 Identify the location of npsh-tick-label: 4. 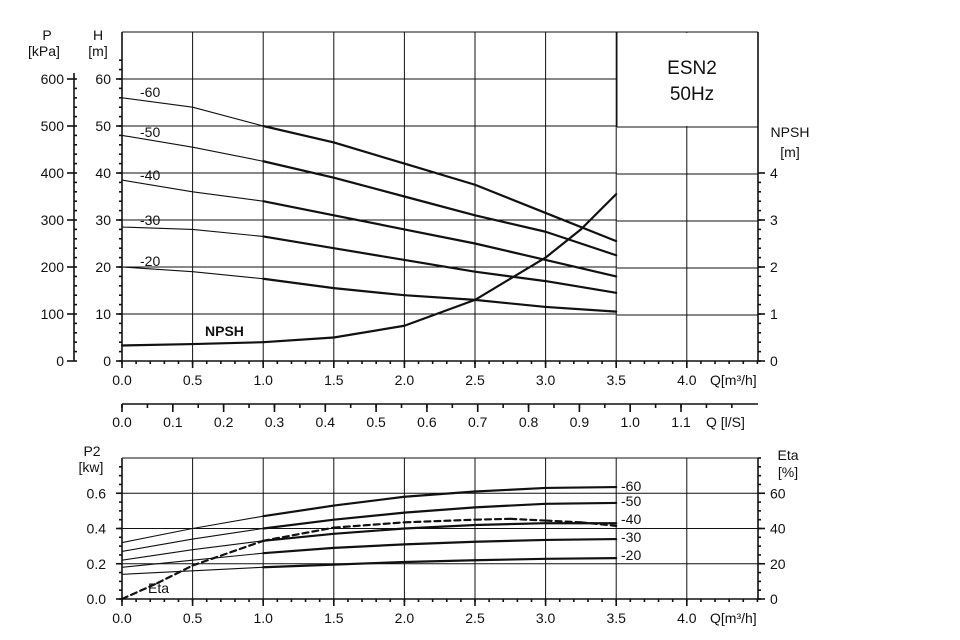
(774, 173).